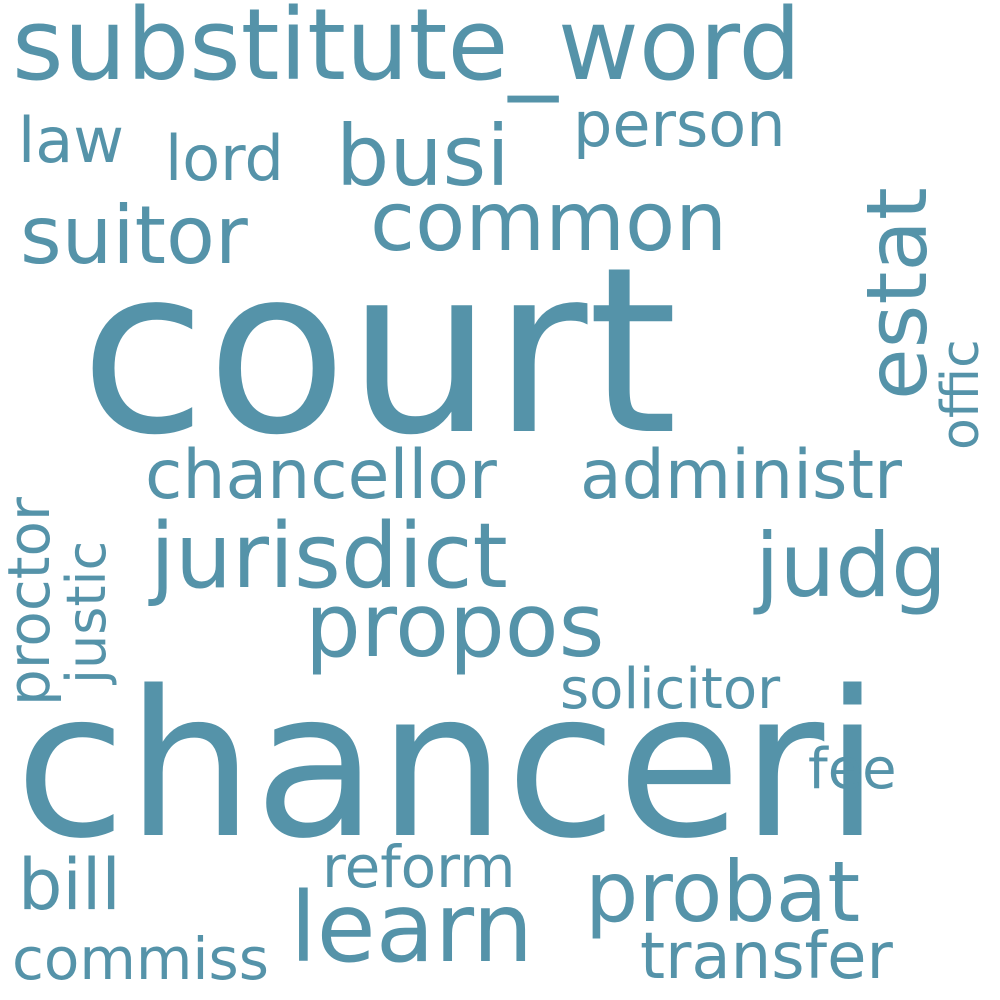  I want to click on word-learn: learn, so click(412, 928).